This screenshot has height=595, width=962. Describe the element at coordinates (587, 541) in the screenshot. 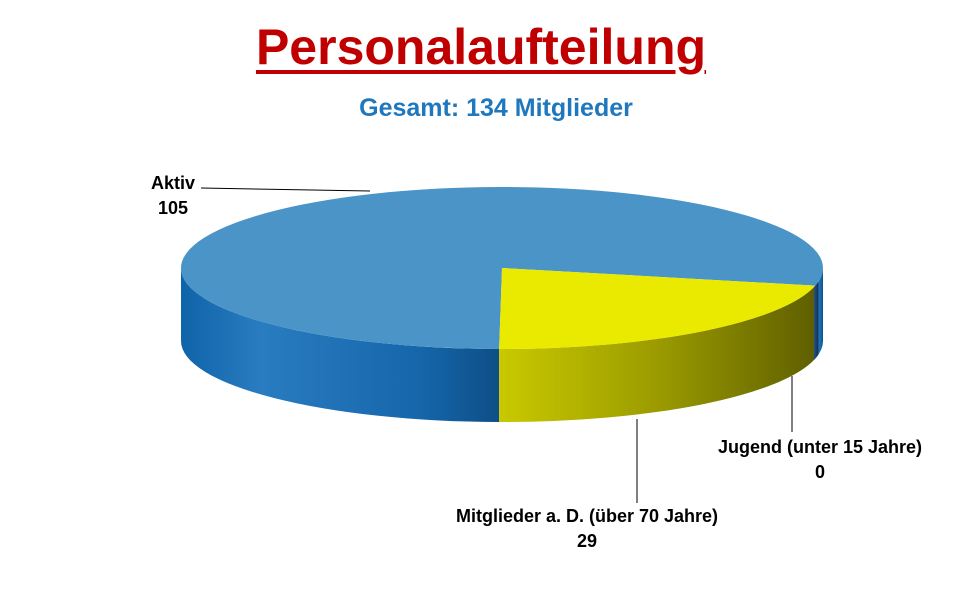

I see `label-mitglieder-value: 29` at that location.